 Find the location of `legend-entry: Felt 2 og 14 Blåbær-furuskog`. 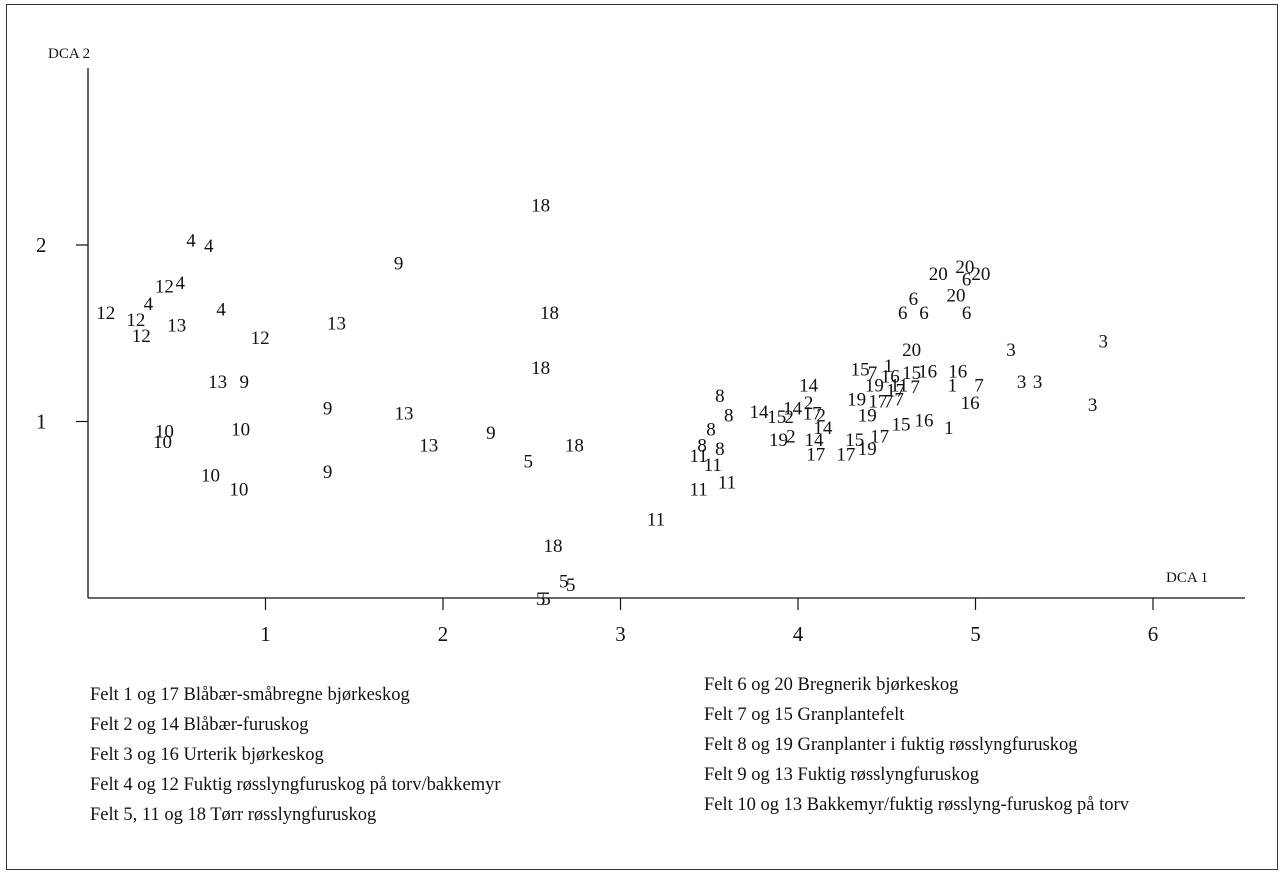

legend-entry: Felt 2 og 14 Blåbær-furuskog is located at coordinates (295, 725).